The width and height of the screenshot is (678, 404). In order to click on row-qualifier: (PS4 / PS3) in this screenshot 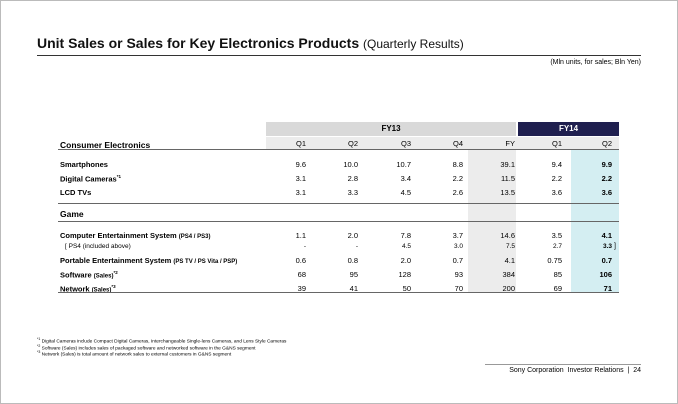, I will do `click(194, 237)`.